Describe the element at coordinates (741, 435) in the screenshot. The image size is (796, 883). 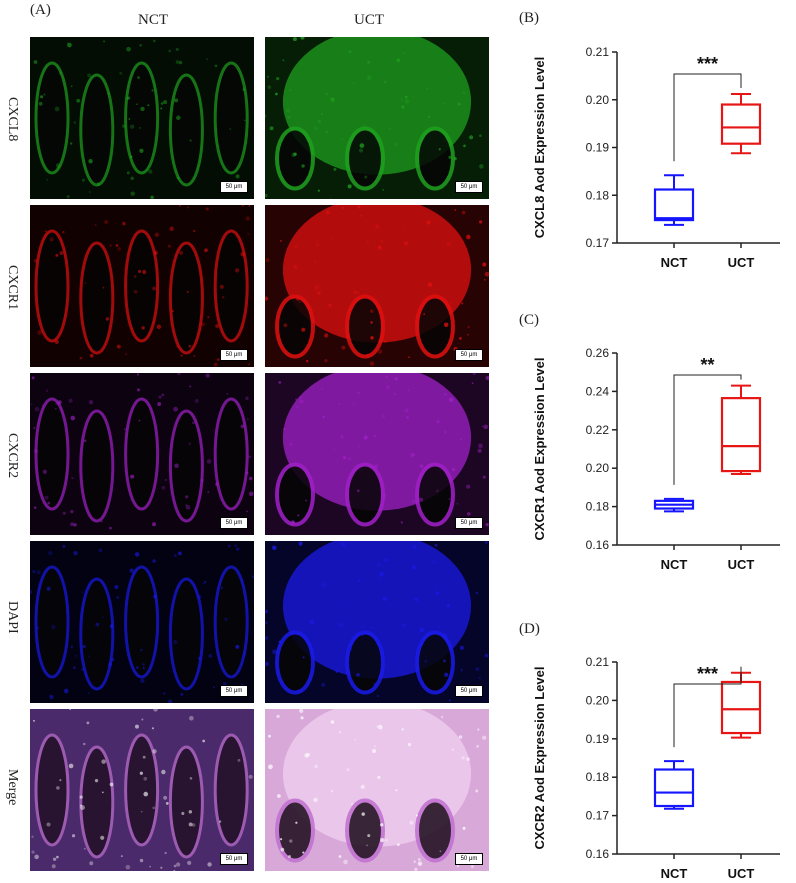
I see `box-c-uct-iqr` at that location.